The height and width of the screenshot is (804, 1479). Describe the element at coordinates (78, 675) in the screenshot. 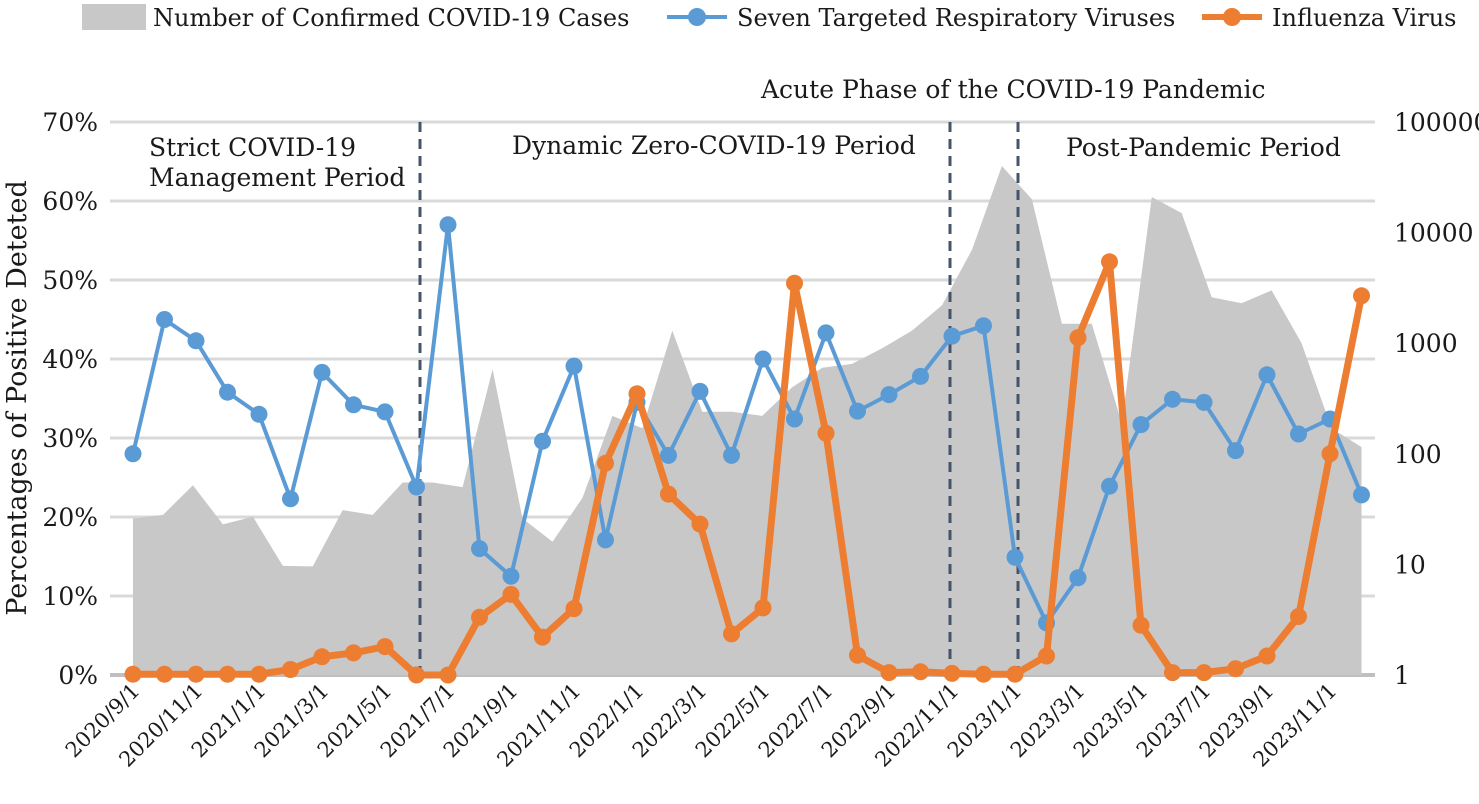

I see `left-tick-label: 0%` at that location.